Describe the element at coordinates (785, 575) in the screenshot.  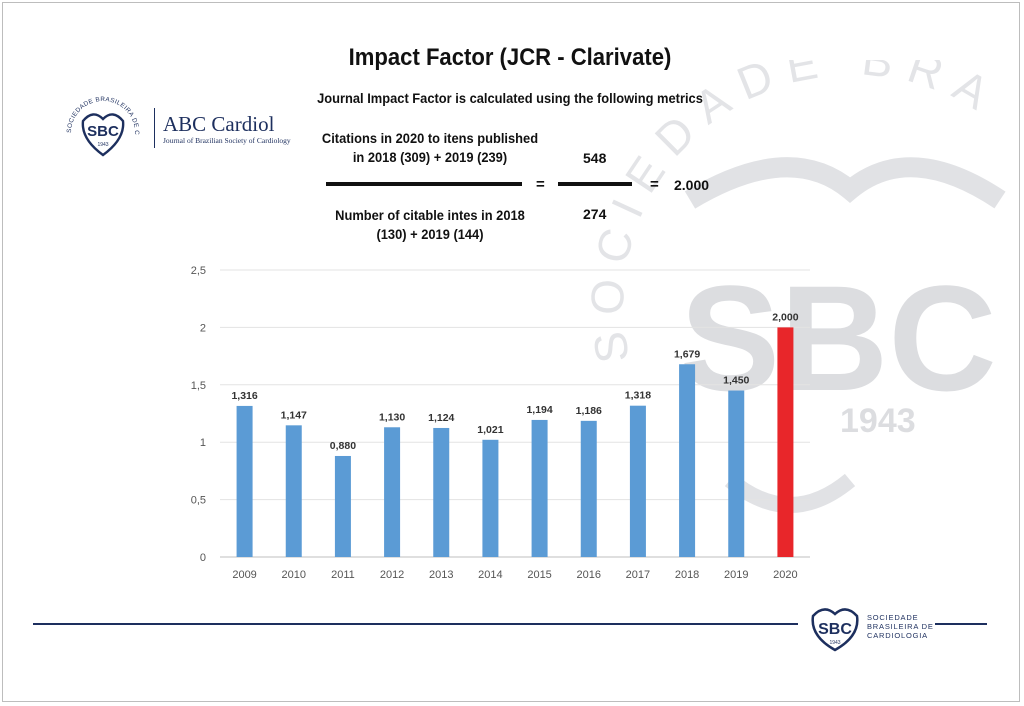
I see `x-tick-label: 2020` at that location.